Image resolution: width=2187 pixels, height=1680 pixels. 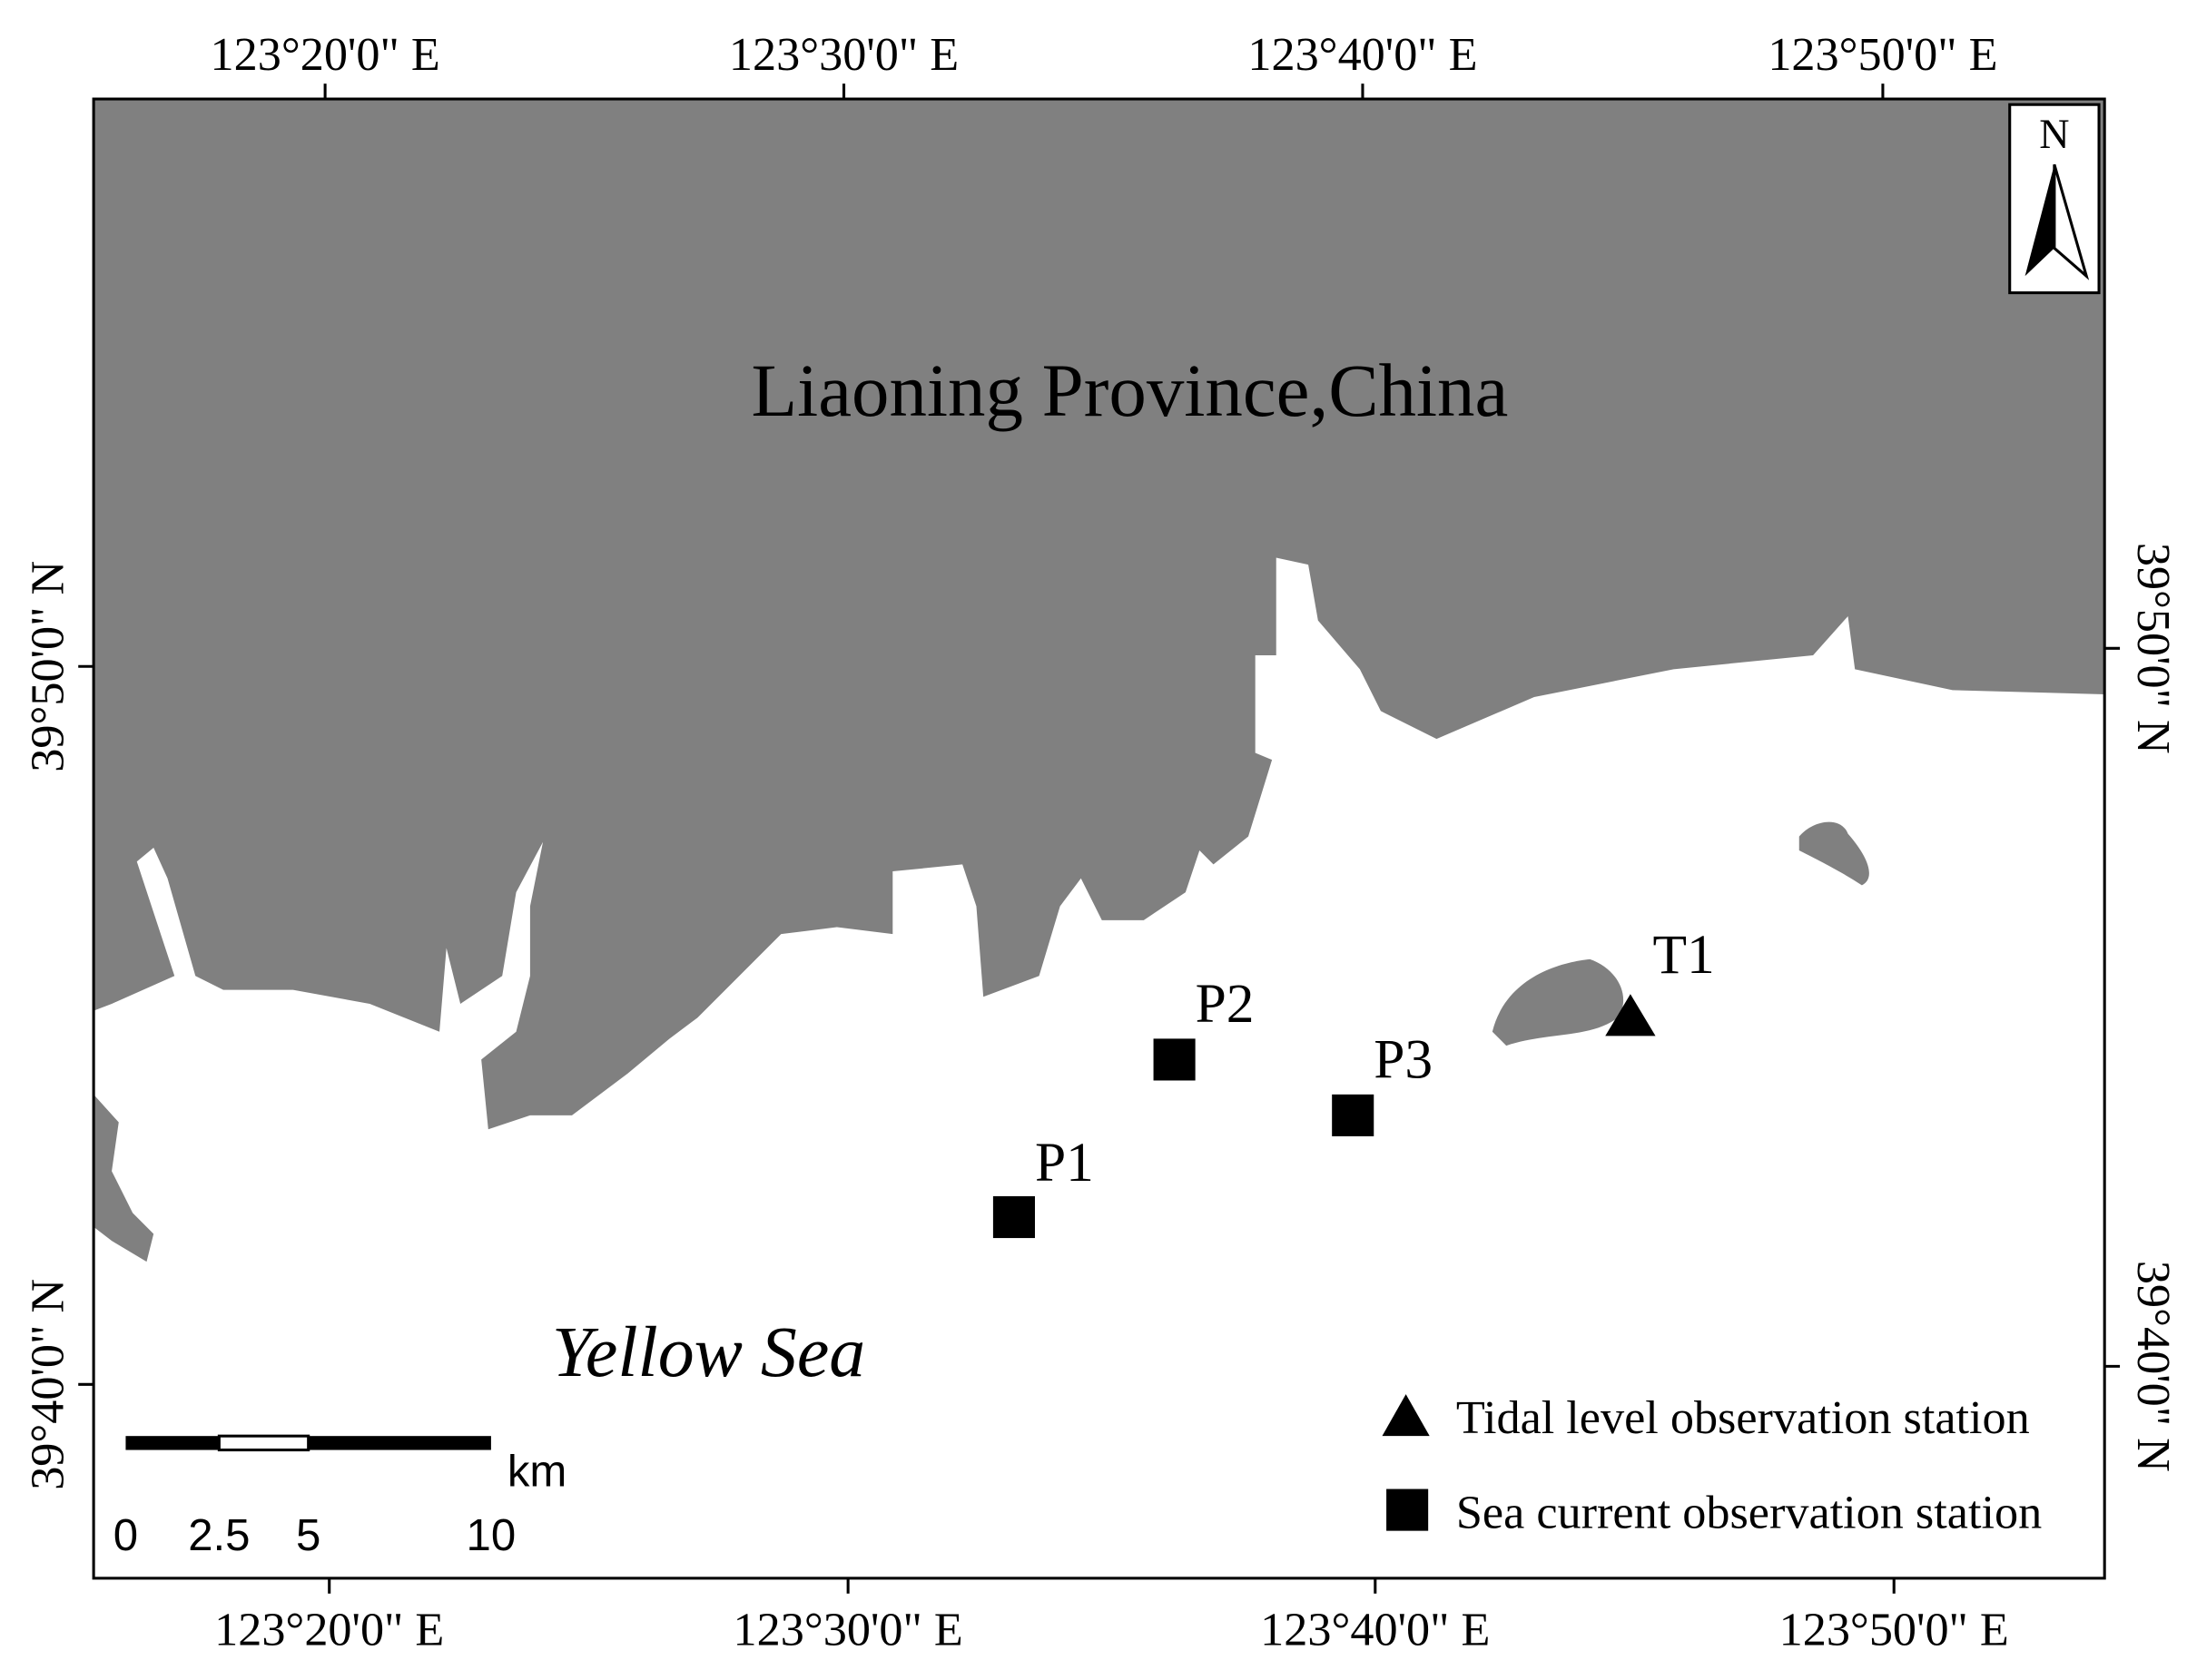 What do you see at coordinates (1225, 1004) in the screenshot?
I see `station-label: P2` at bounding box center [1225, 1004].